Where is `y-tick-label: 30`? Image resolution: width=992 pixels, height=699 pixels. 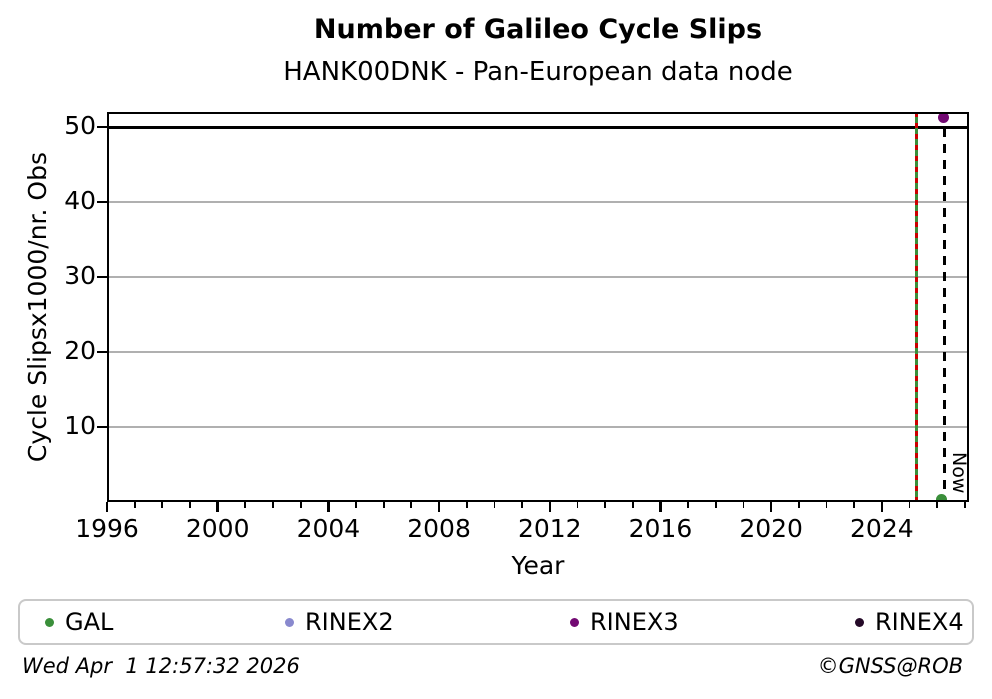 y-tick-label: 30 is located at coordinates (80, 275).